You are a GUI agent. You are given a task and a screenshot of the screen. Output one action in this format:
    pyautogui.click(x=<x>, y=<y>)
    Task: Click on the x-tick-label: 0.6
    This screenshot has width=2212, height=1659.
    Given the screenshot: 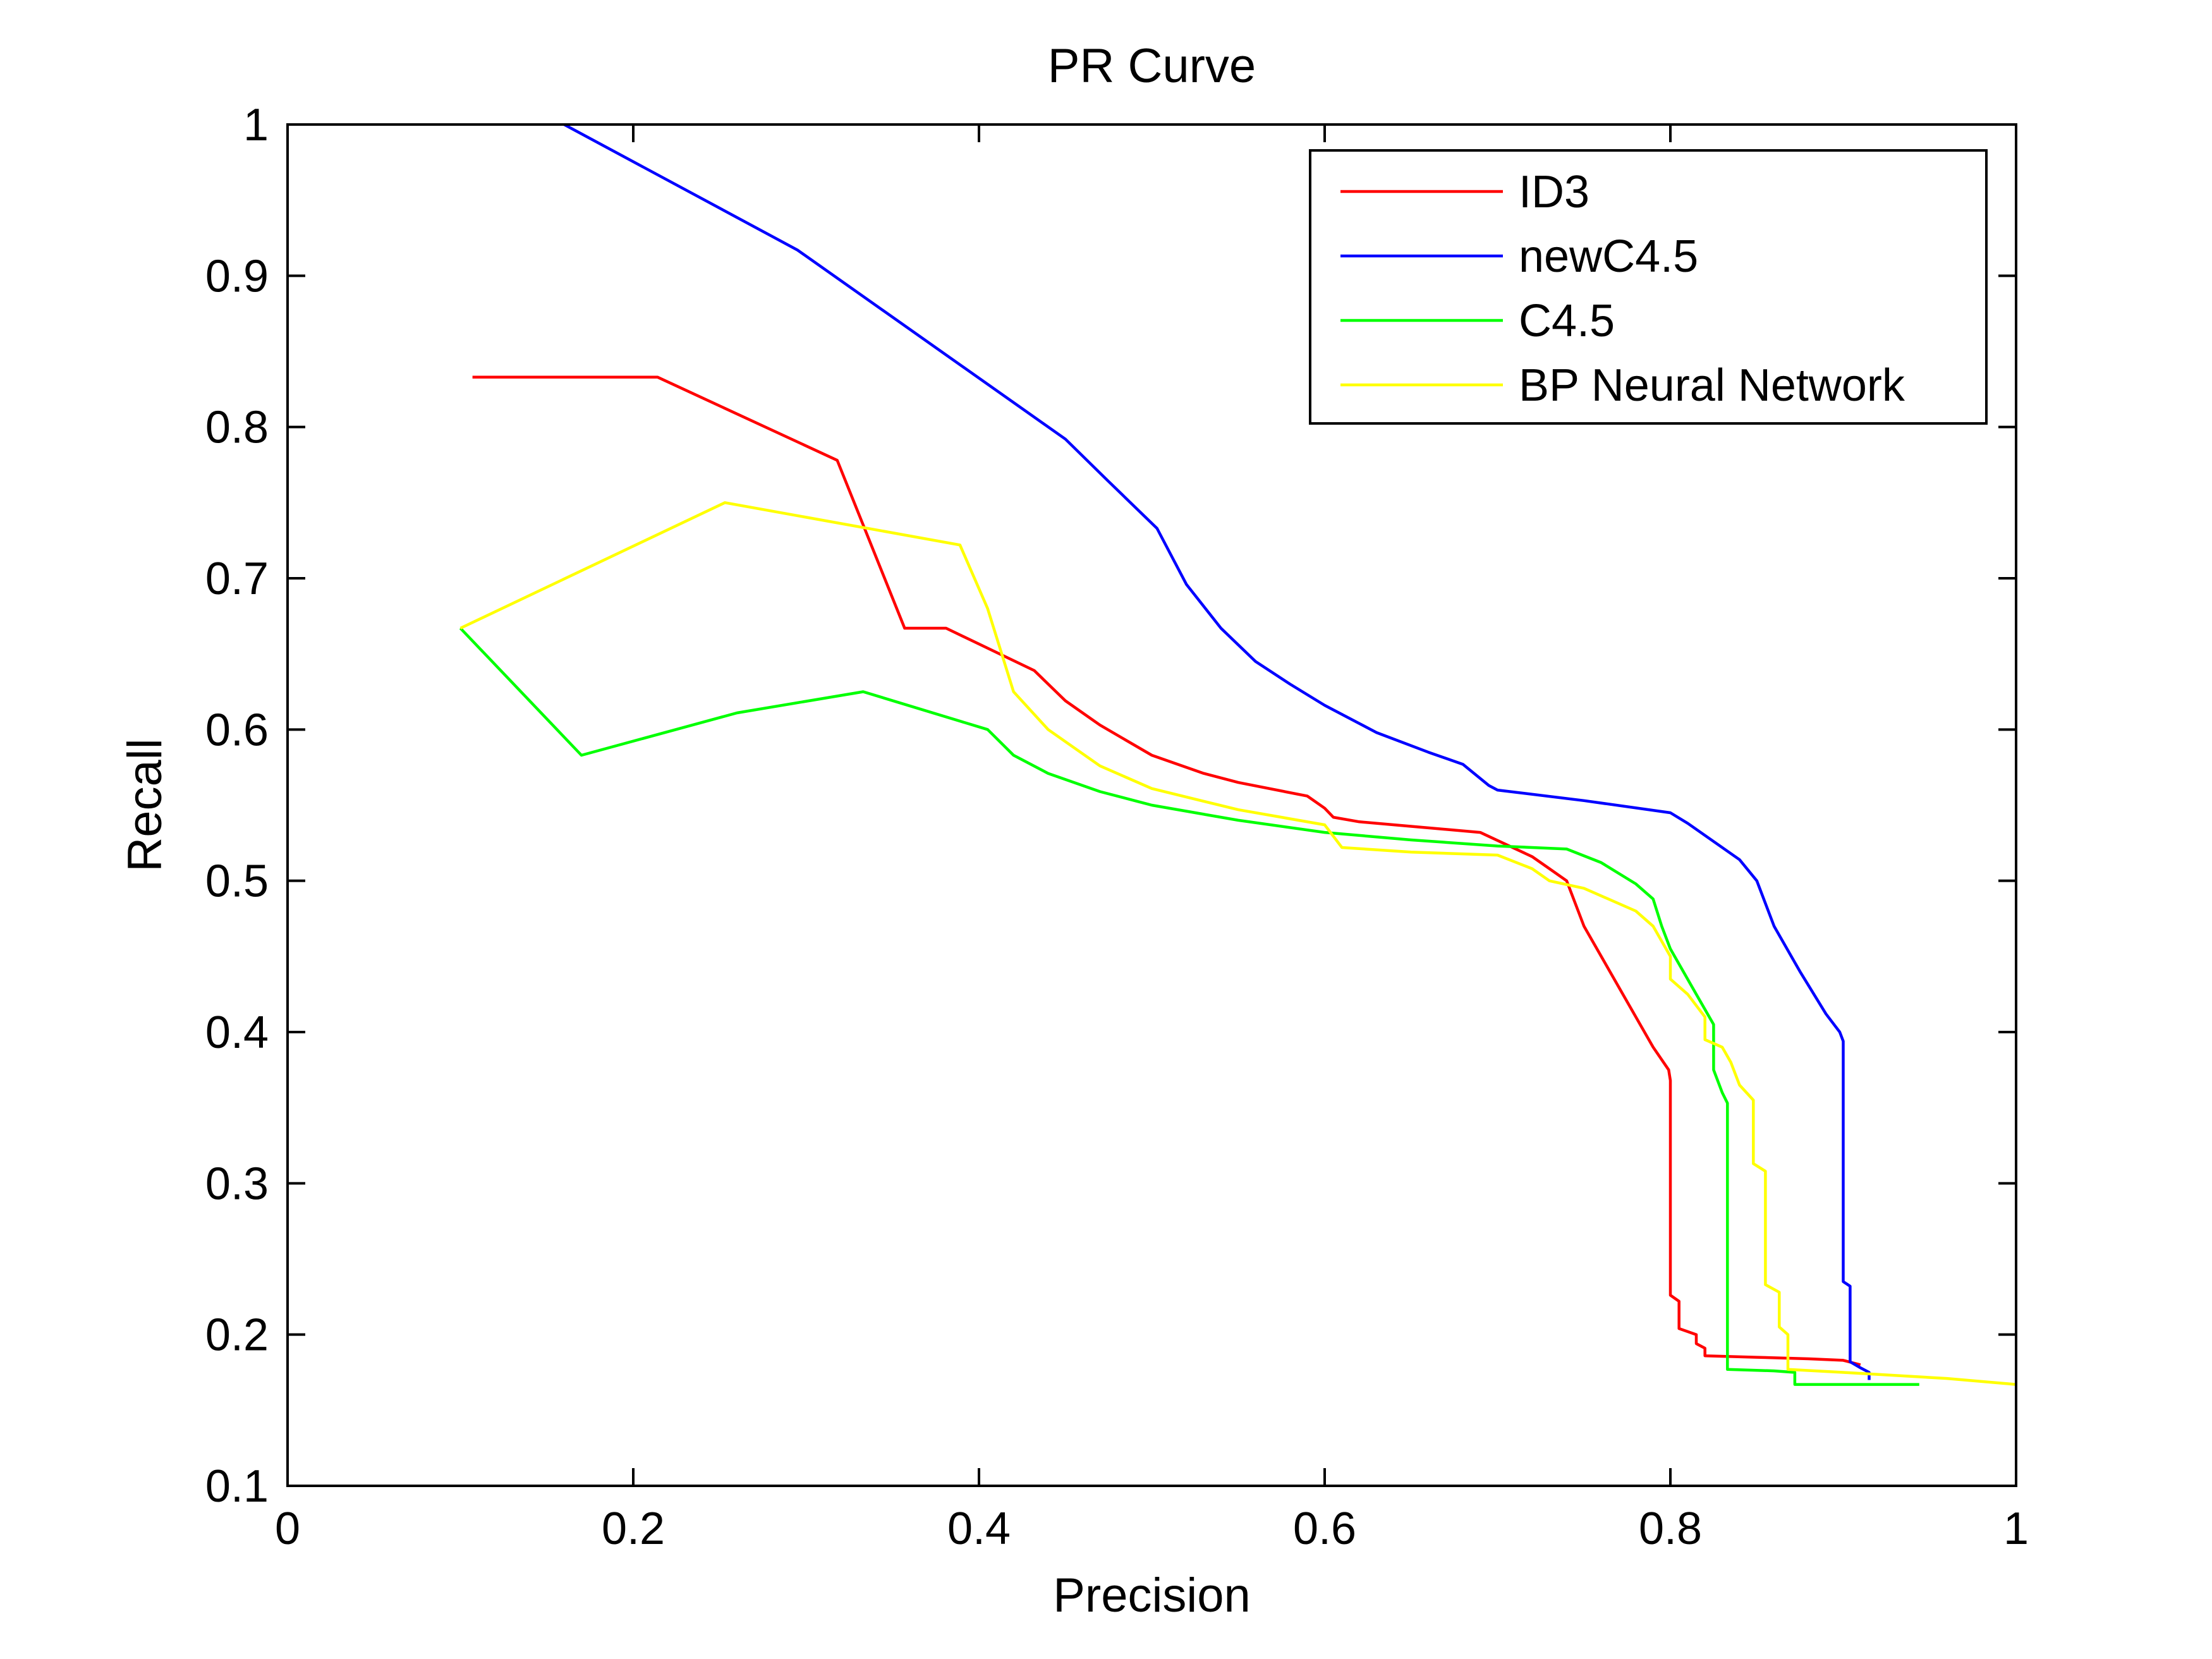 What is the action you would take?
    pyautogui.click(x=1324, y=1529)
    